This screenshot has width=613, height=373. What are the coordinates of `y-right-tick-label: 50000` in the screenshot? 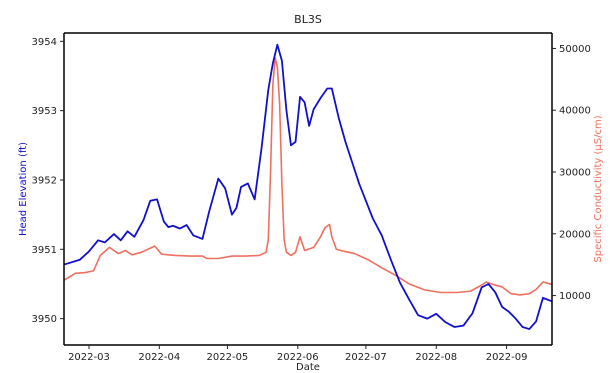 It's located at (575, 49).